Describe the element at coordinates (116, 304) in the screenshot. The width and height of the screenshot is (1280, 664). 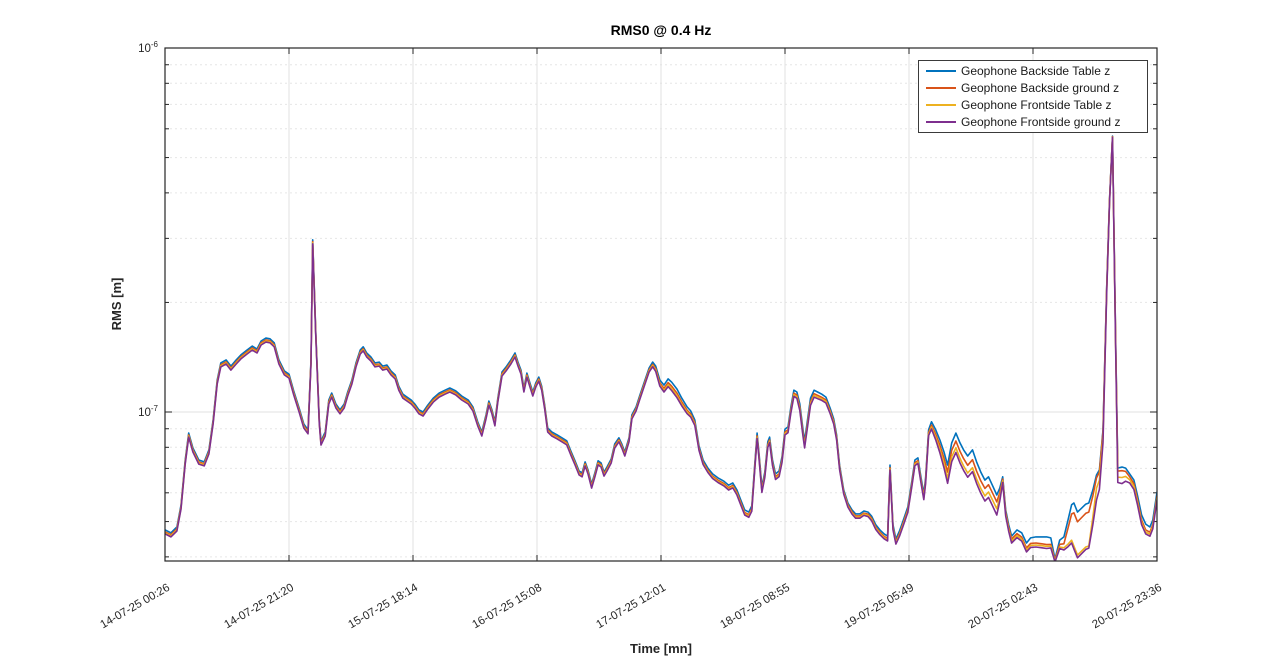
I see `y-axis-label: RMS [m]` at that location.